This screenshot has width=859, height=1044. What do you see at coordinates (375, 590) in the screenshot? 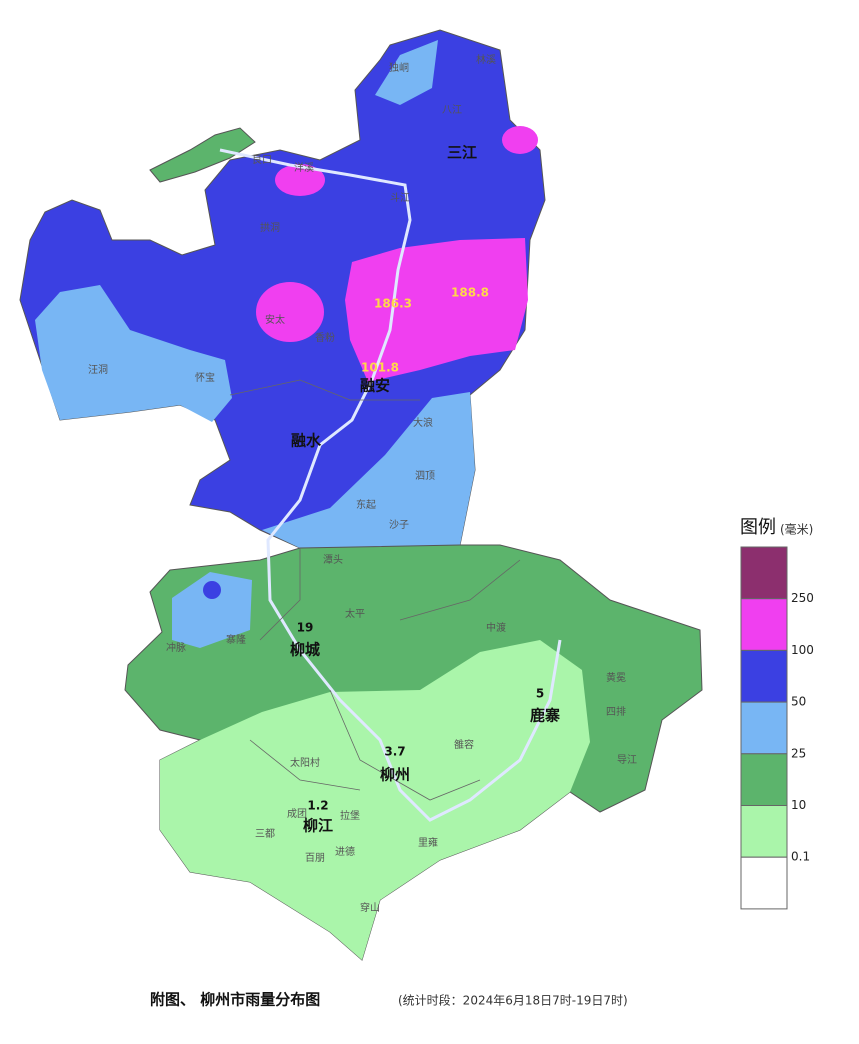
I see `county-border` at bounding box center [375, 590].